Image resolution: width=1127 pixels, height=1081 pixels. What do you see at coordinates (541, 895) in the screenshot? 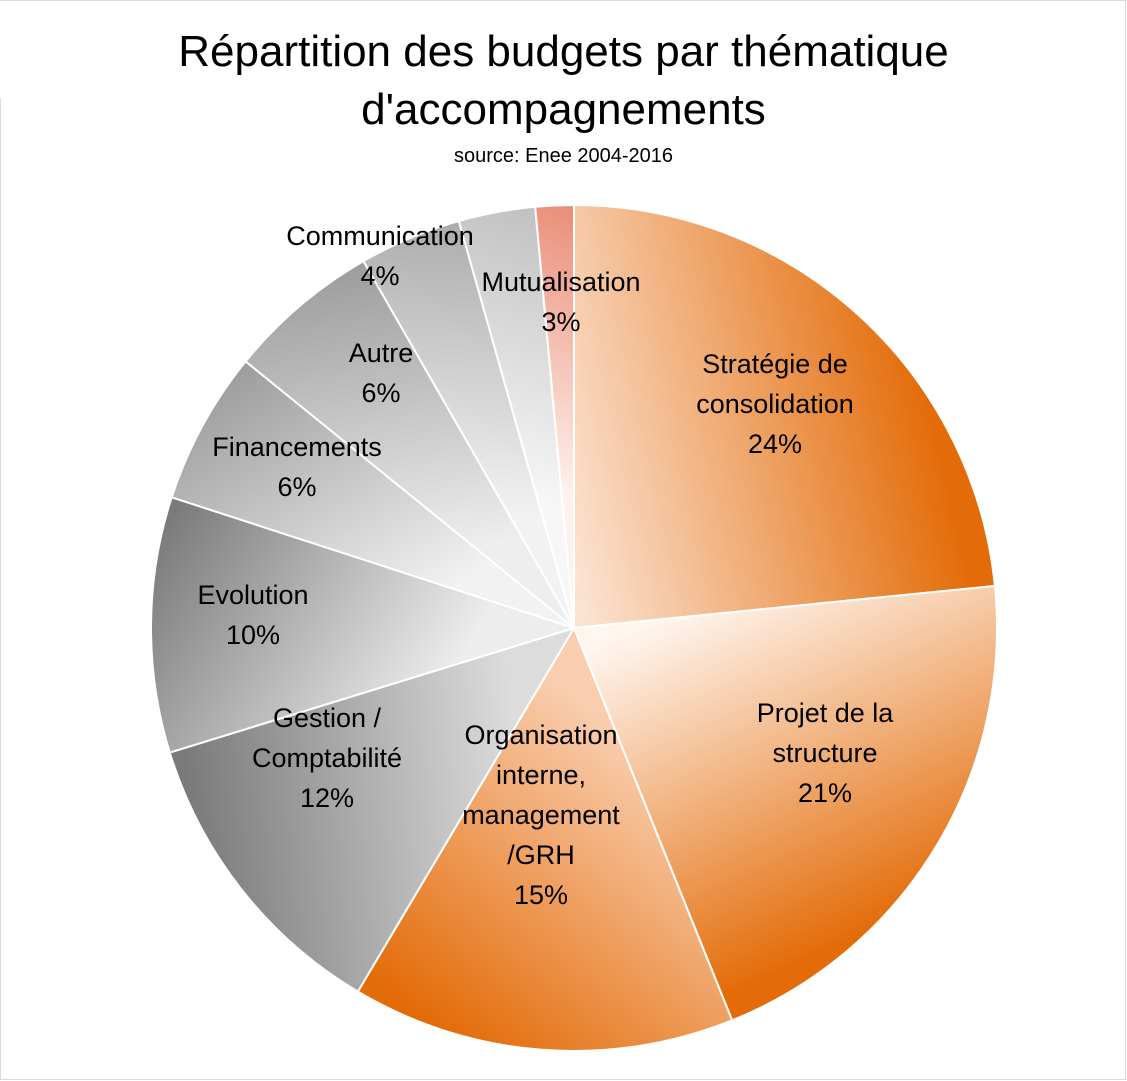
I see `slice-value-label-organisation-interne-management-grh: 15%` at bounding box center [541, 895].